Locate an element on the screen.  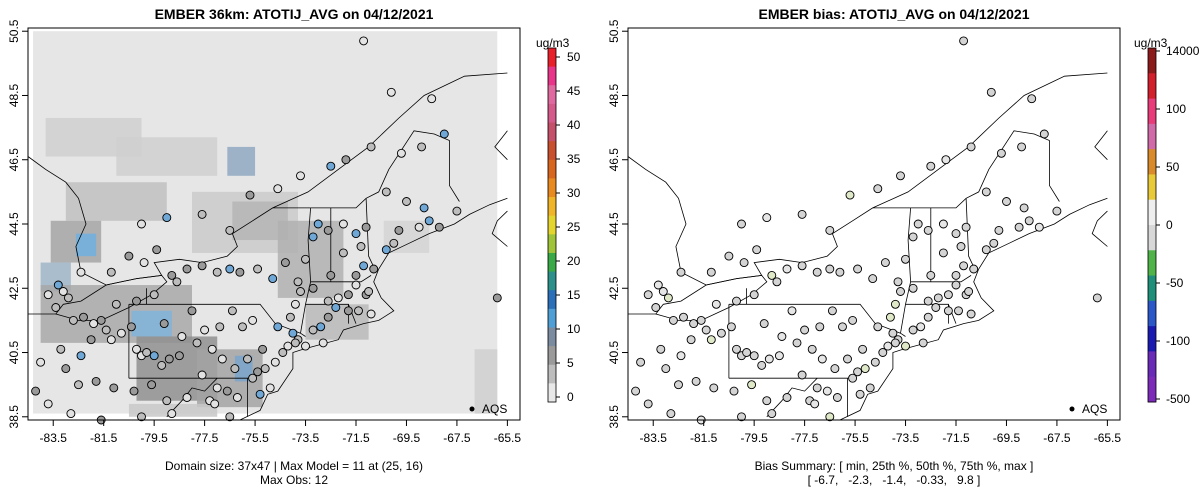
left-max-obs-caption: Max Obs: 12 is located at coordinates (294, 480).